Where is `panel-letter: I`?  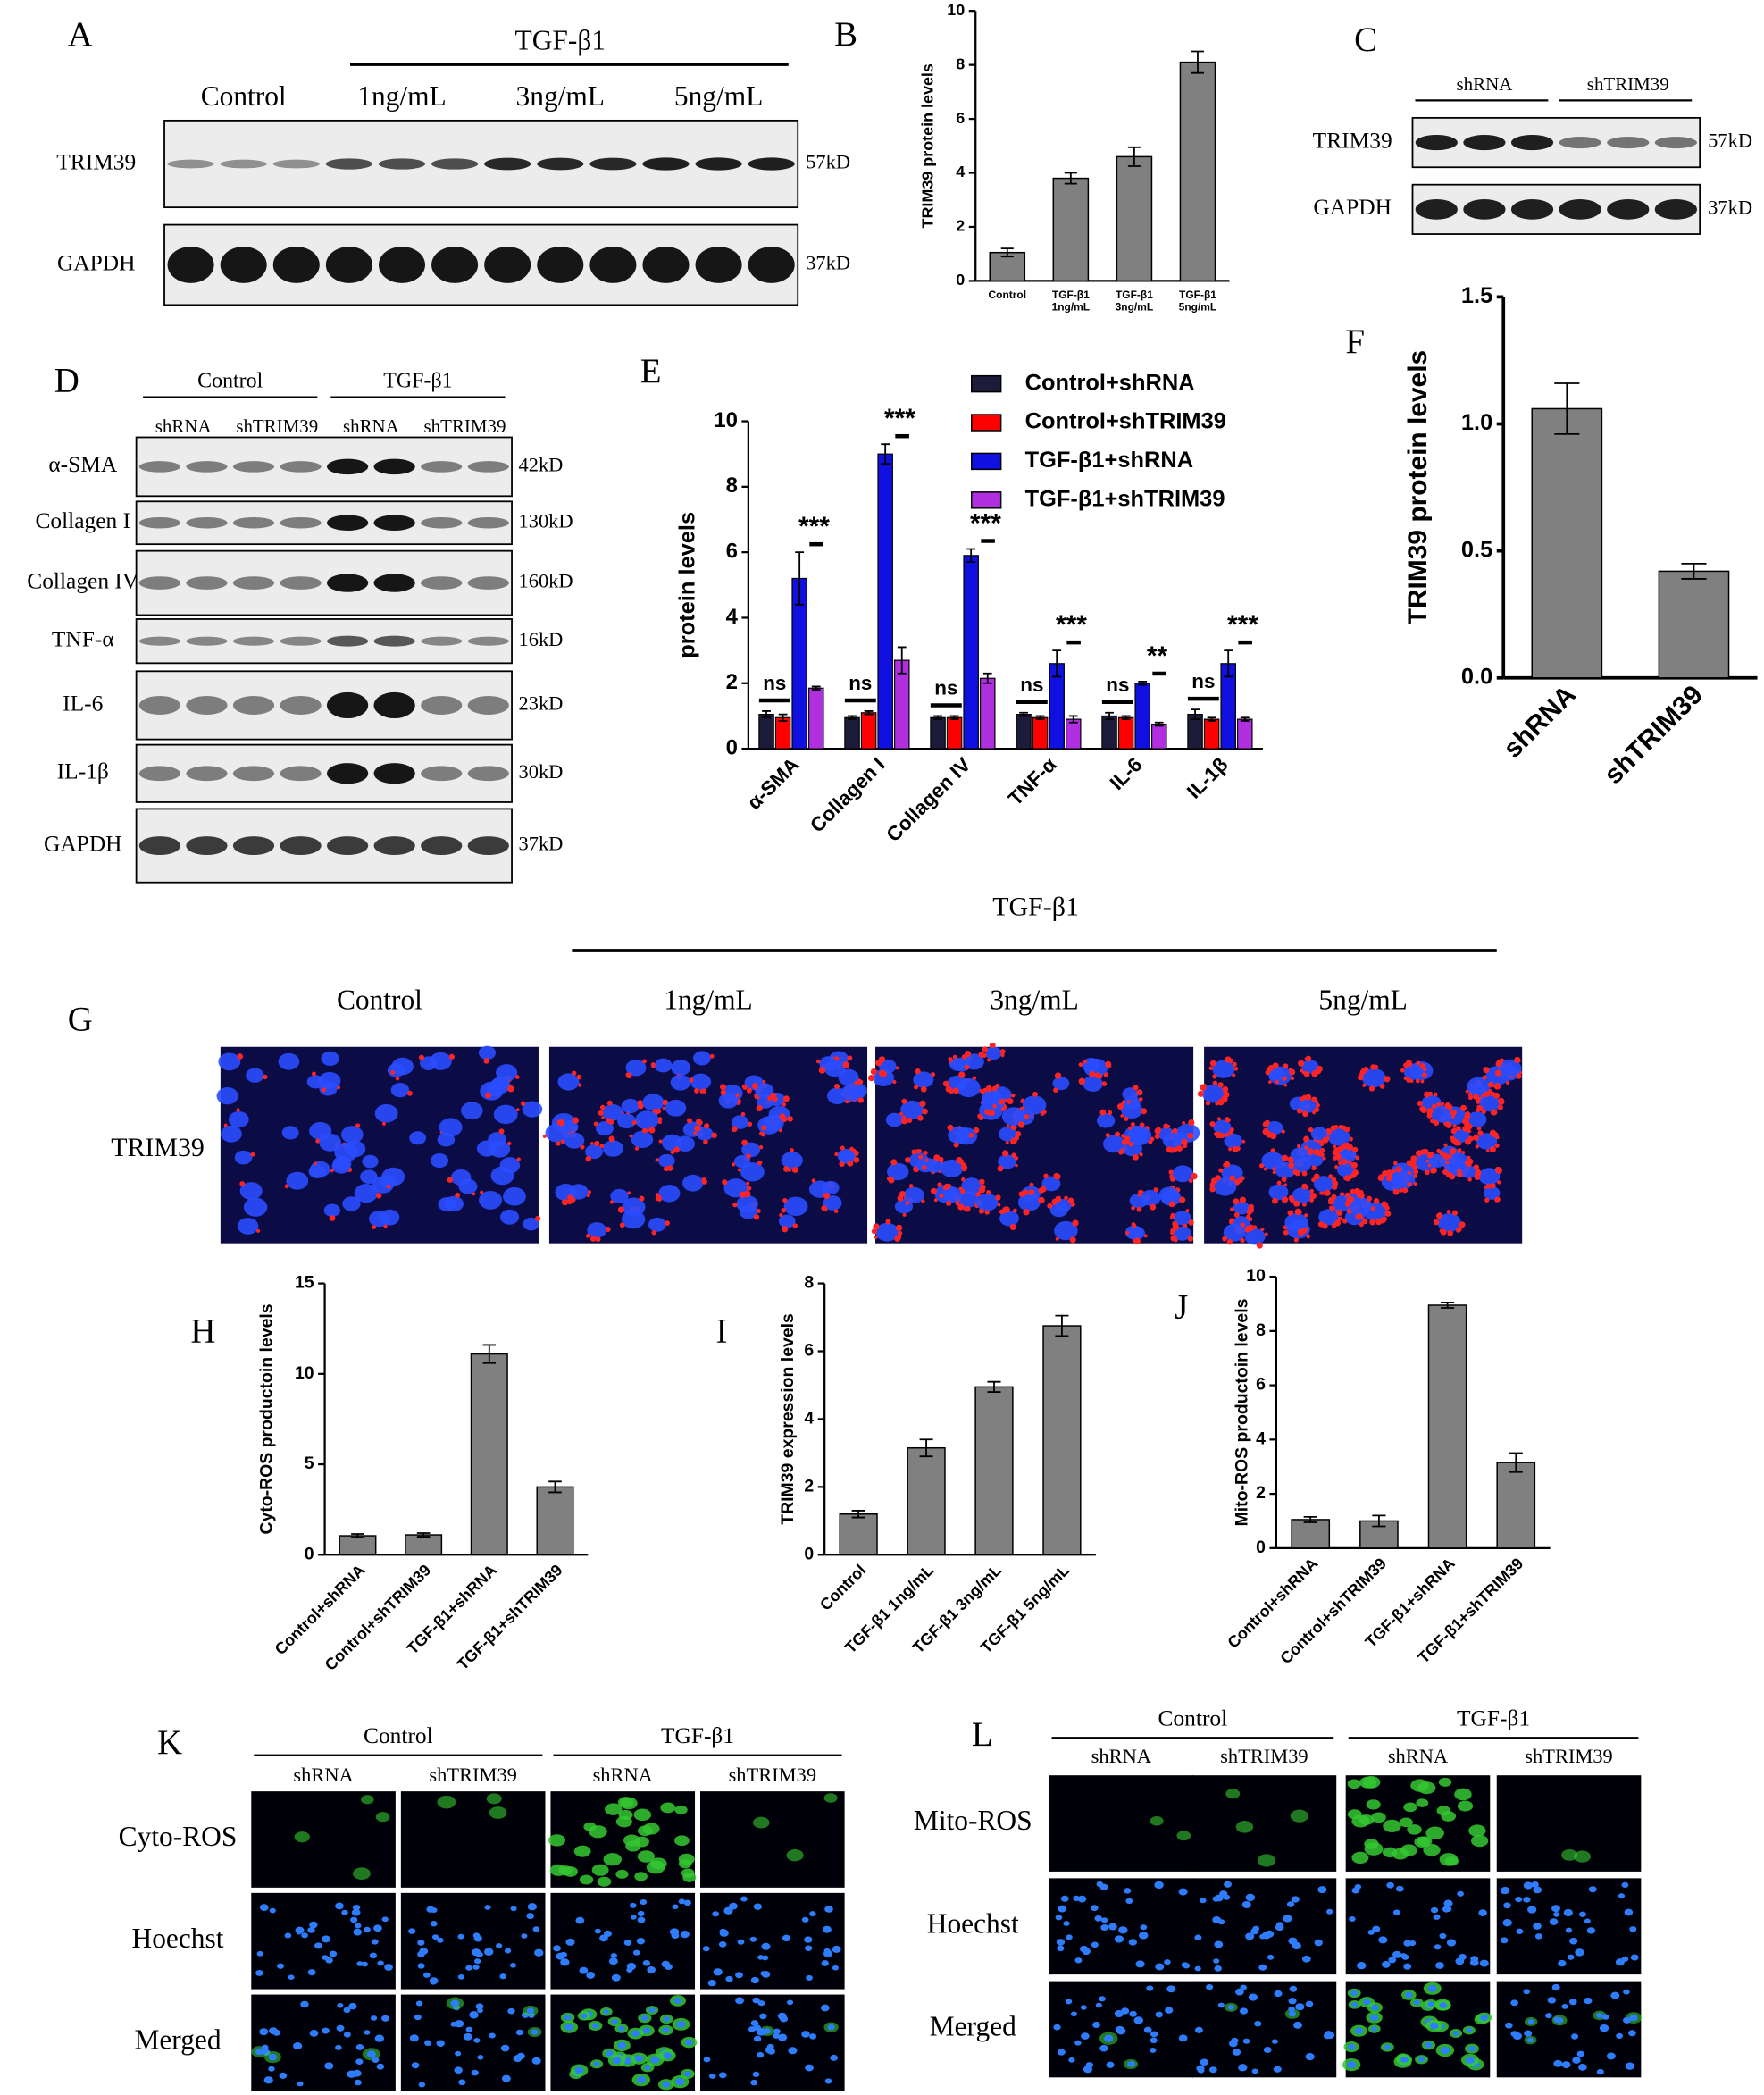
panel-letter: I is located at coordinates (721, 1330).